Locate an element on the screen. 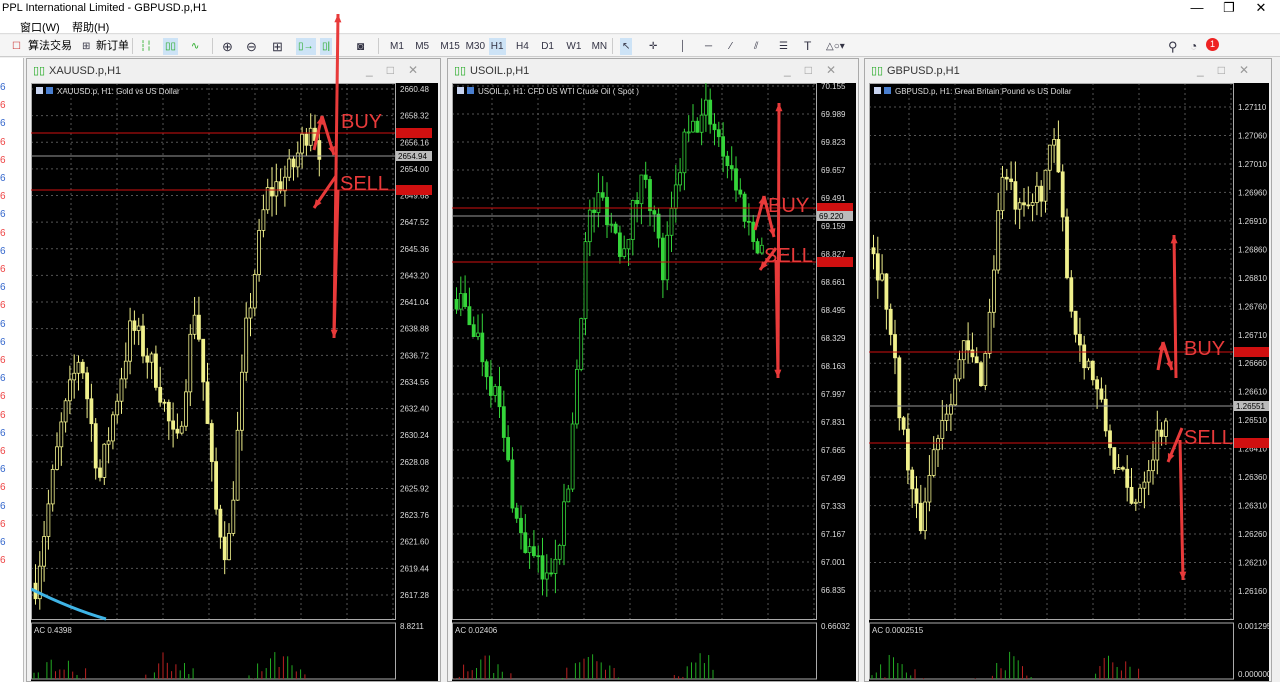  line-chart-icon: ∿ is located at coordinates (195, 46).